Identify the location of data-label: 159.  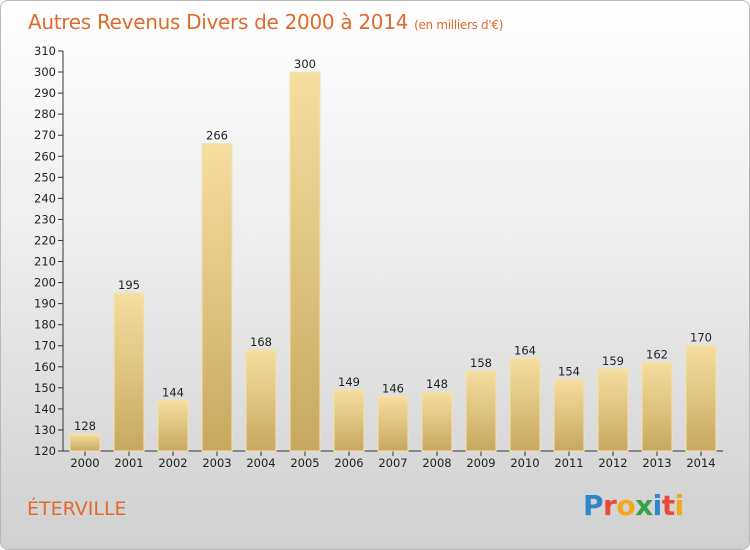
(613, 361).